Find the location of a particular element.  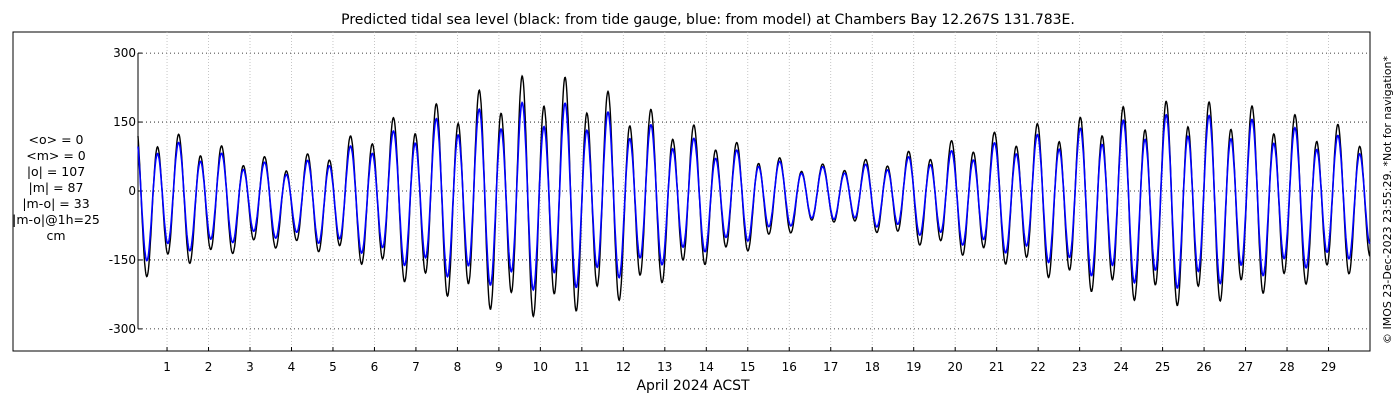

x-tick-label: 28 is located at coordinates (1286, 367).